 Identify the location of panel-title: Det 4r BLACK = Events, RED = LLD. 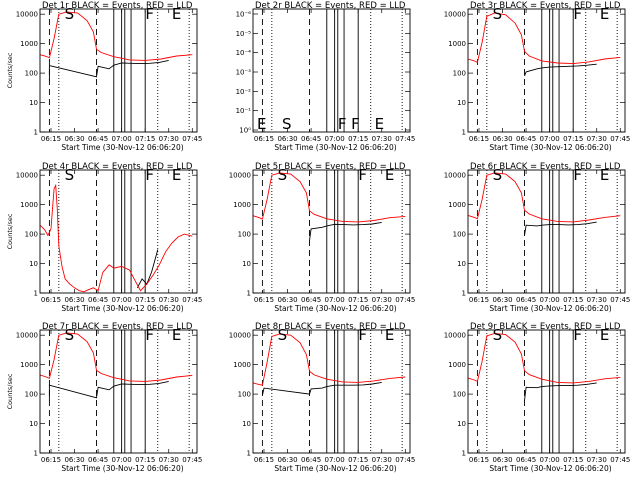
(117, 167).